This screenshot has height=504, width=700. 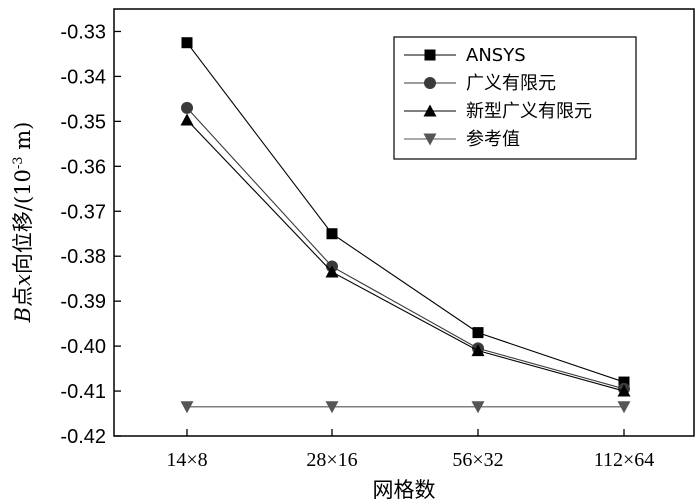 I want to click on legend-item: 广义有限元, so click(x=480, y=83).